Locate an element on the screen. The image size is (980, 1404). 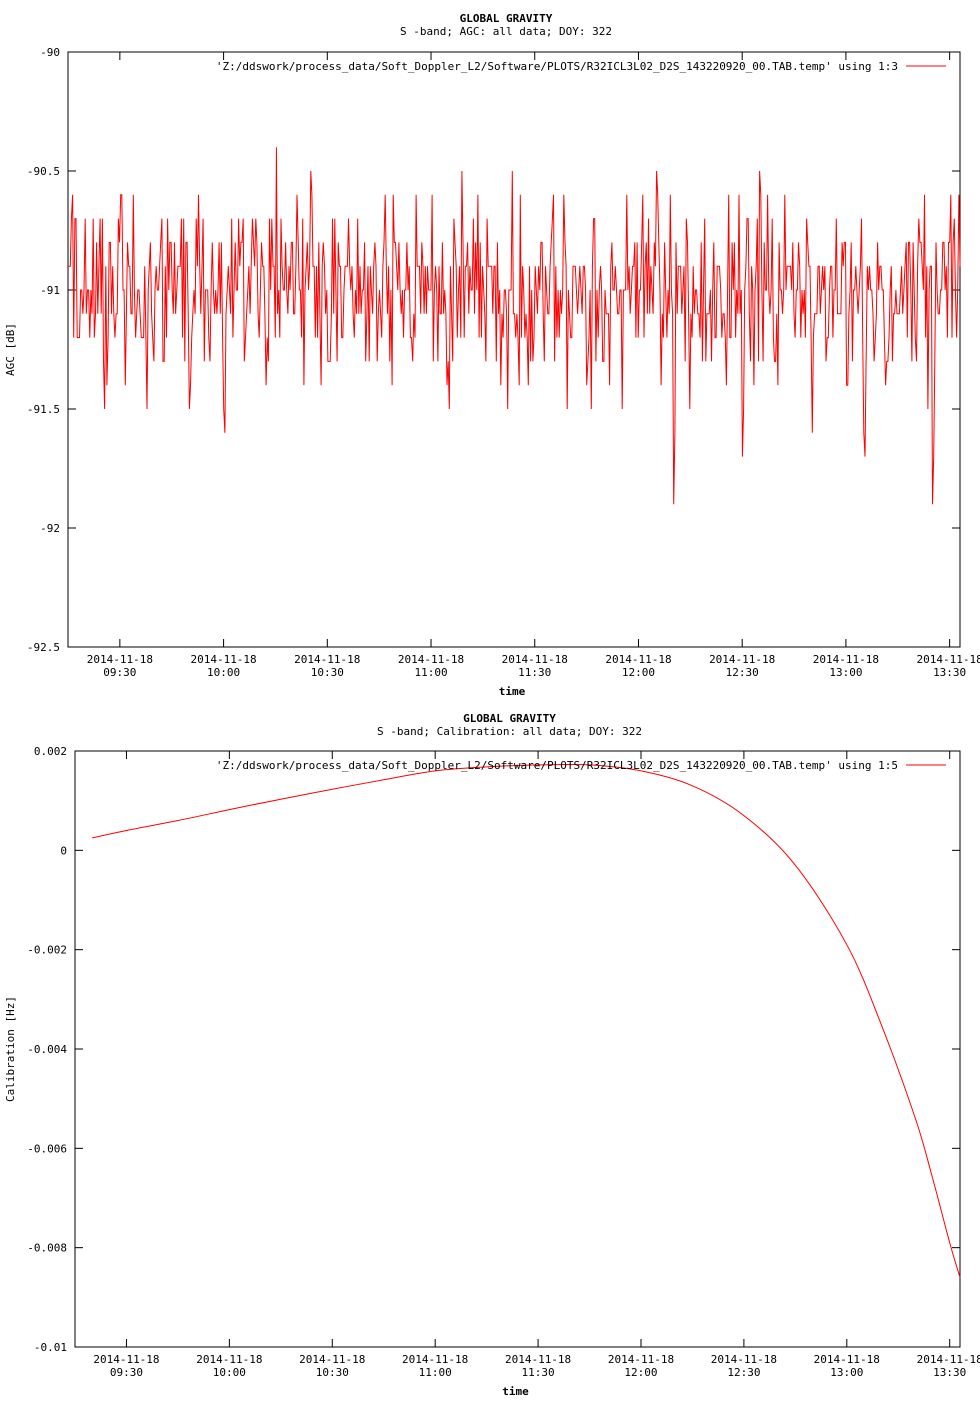
y-tick-label: -91.5 is located at coordinates (43, 409).